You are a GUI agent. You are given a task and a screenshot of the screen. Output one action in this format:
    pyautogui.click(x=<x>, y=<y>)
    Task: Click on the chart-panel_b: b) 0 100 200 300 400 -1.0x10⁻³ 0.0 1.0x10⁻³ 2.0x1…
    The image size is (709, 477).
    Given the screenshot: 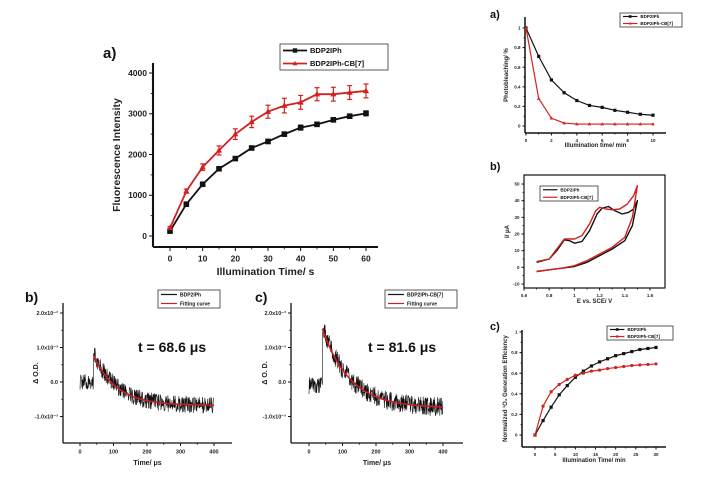 What is the action you would take?
    pyautogui.click(x=128, y=378)
    